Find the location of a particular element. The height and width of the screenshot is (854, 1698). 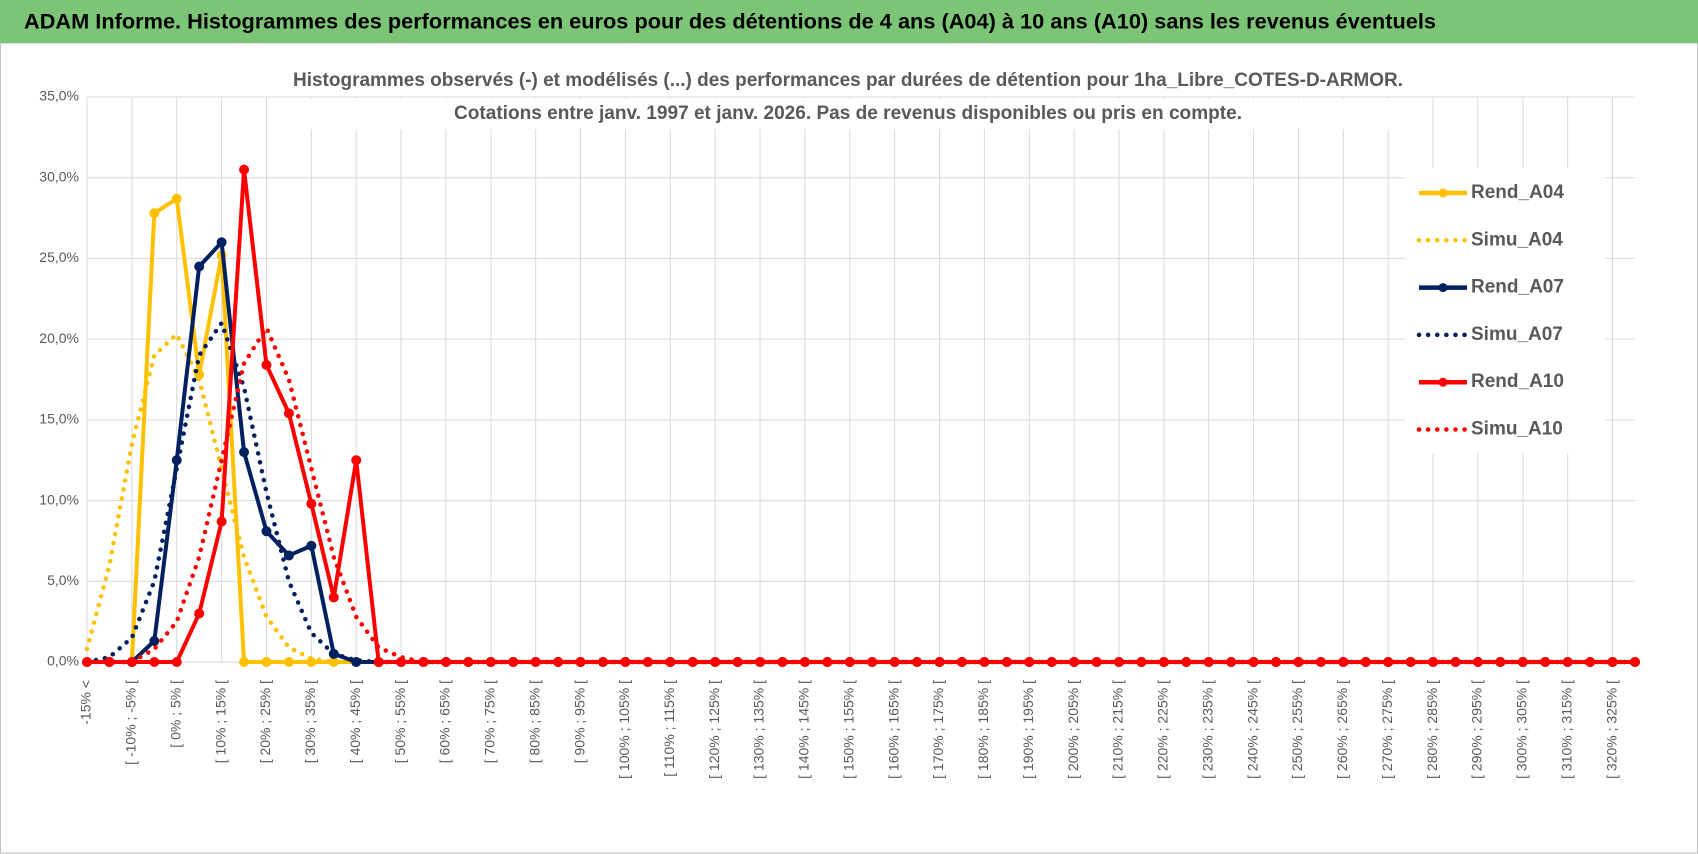

x-tick-label: [ 30% ; 35% [ is located at coordinates (310, 721).